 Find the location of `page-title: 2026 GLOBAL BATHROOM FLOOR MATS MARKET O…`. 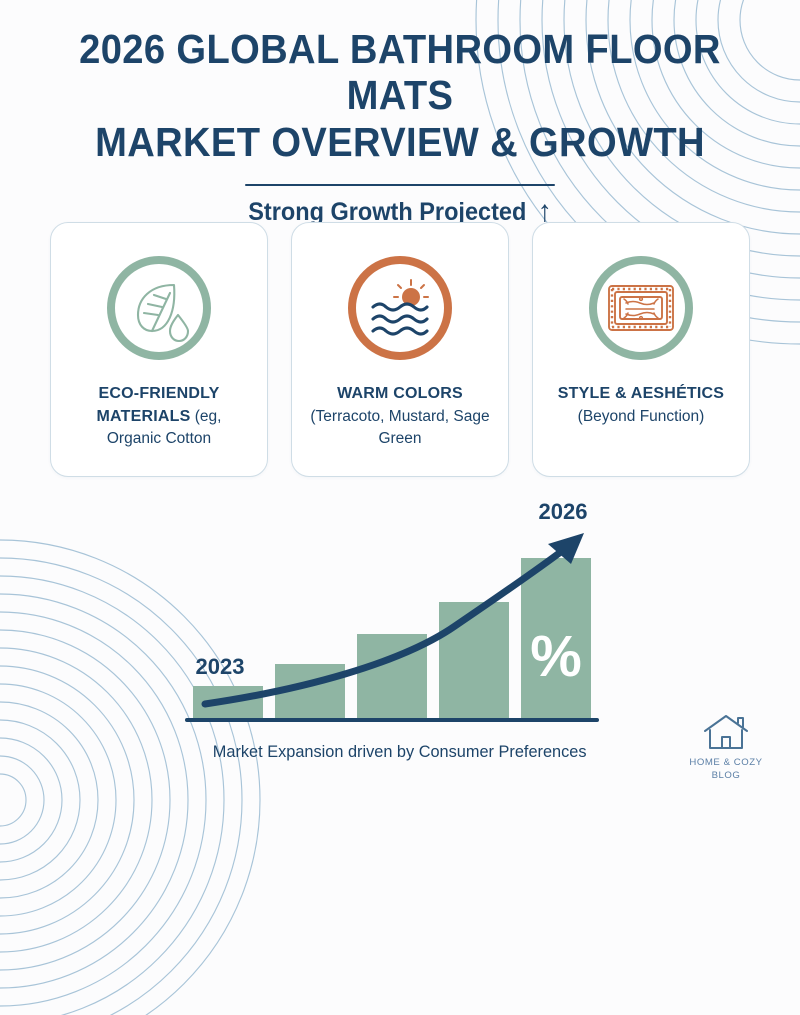

page-title: 2026 GLOBAL BATHROOM FLOOR MATS MARKET O… is located at coordinates (400, 95).